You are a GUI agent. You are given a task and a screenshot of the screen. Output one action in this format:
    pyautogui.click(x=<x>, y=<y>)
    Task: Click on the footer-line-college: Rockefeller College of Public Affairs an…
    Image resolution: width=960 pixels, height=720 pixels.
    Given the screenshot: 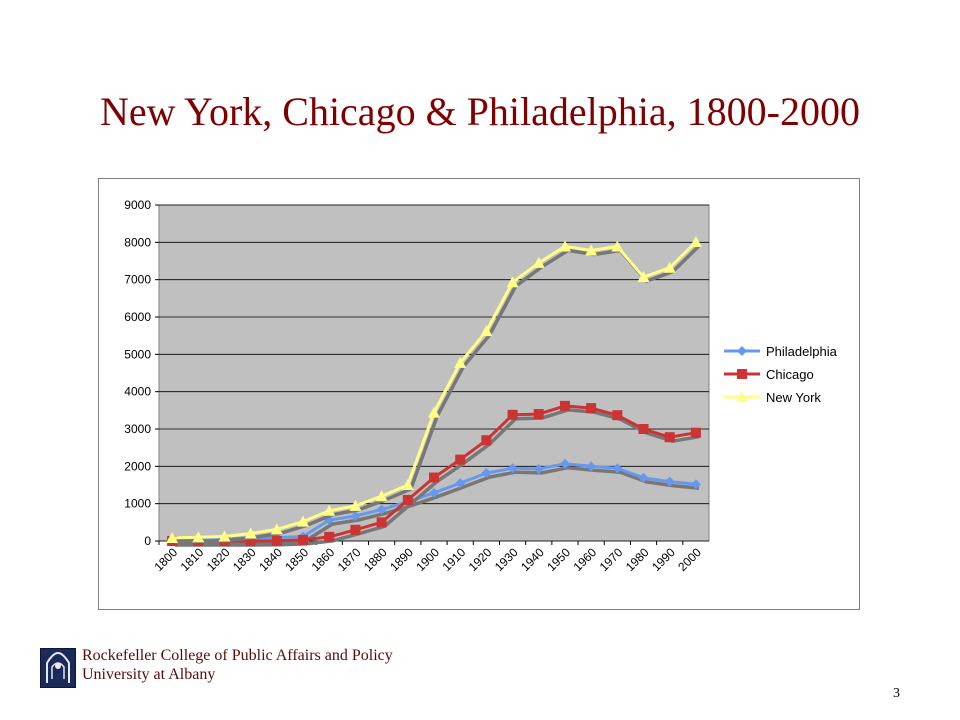 What is the action you would take?
    pyautogui.click(x=237, y=655)
    